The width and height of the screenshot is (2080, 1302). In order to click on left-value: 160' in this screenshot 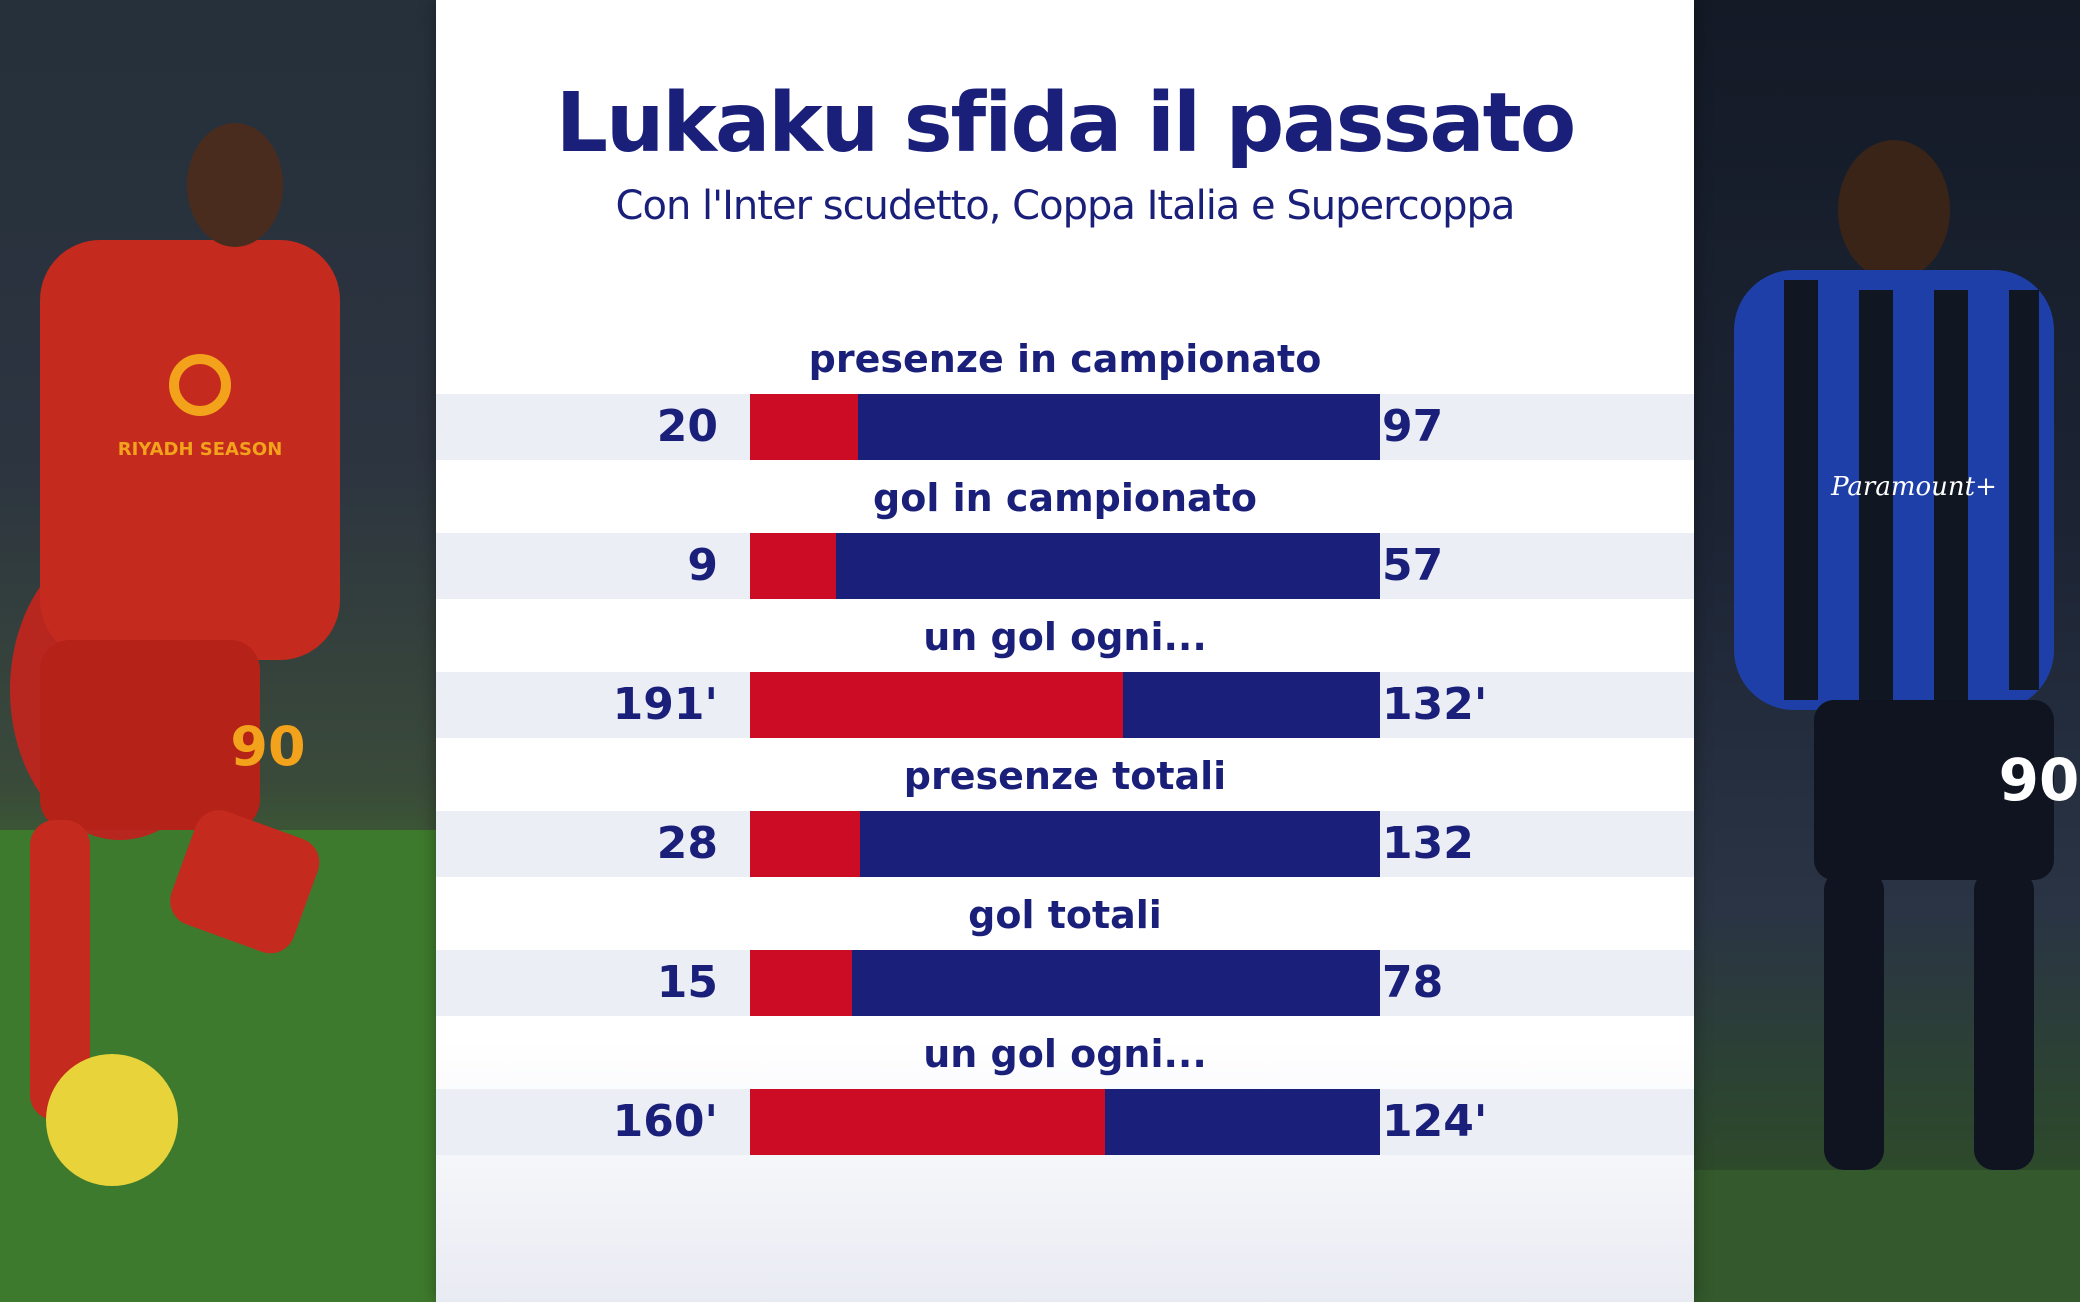, I will do `click(665, 1121)`.